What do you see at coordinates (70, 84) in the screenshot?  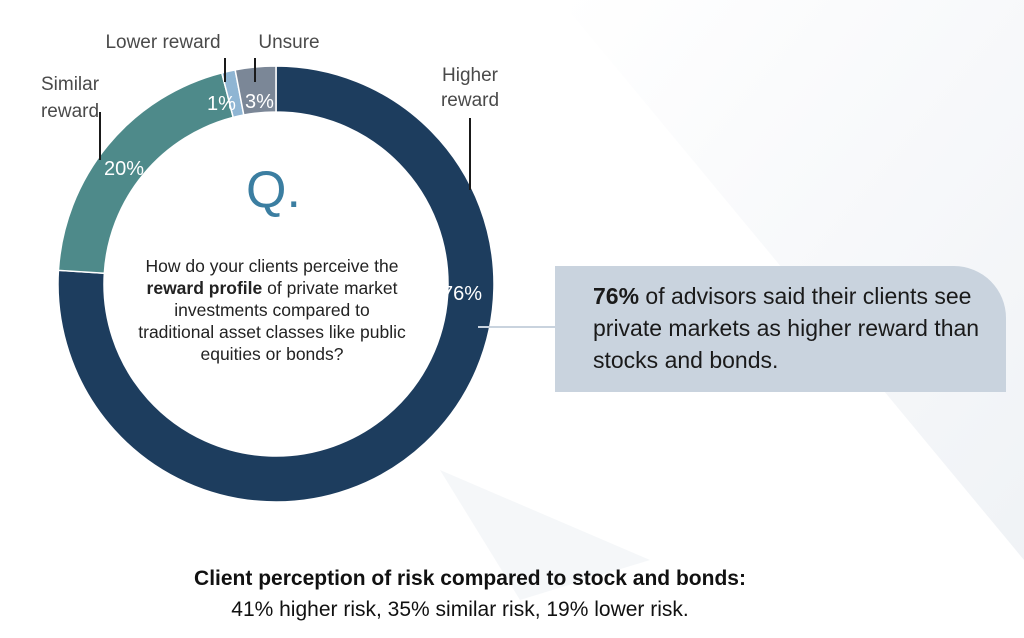 I see `category-label-similar-line1: Similar` at bounding box center [70, 84].